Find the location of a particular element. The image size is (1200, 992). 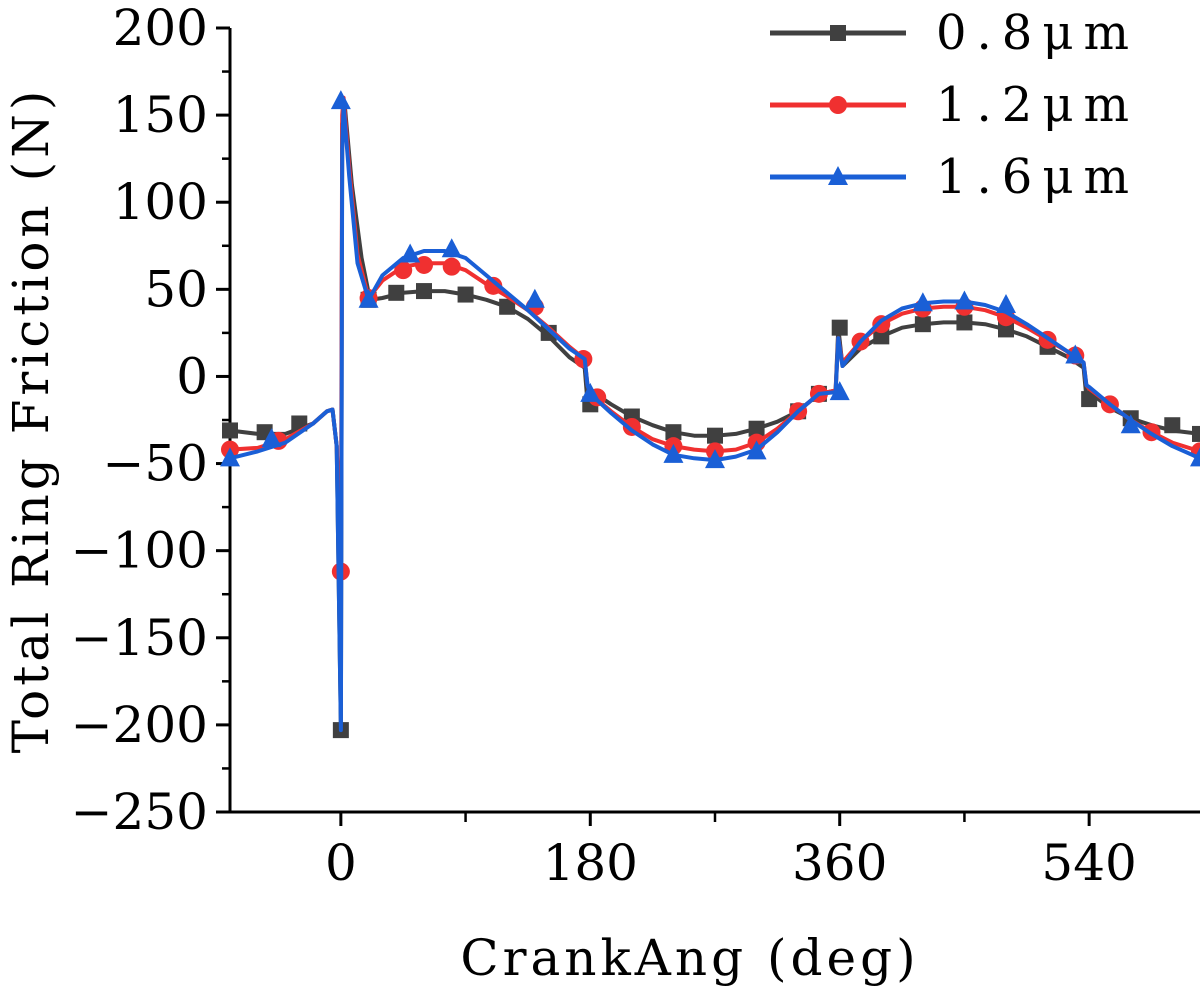

y-tick-label: 0 is located at coordinates (192, 376).